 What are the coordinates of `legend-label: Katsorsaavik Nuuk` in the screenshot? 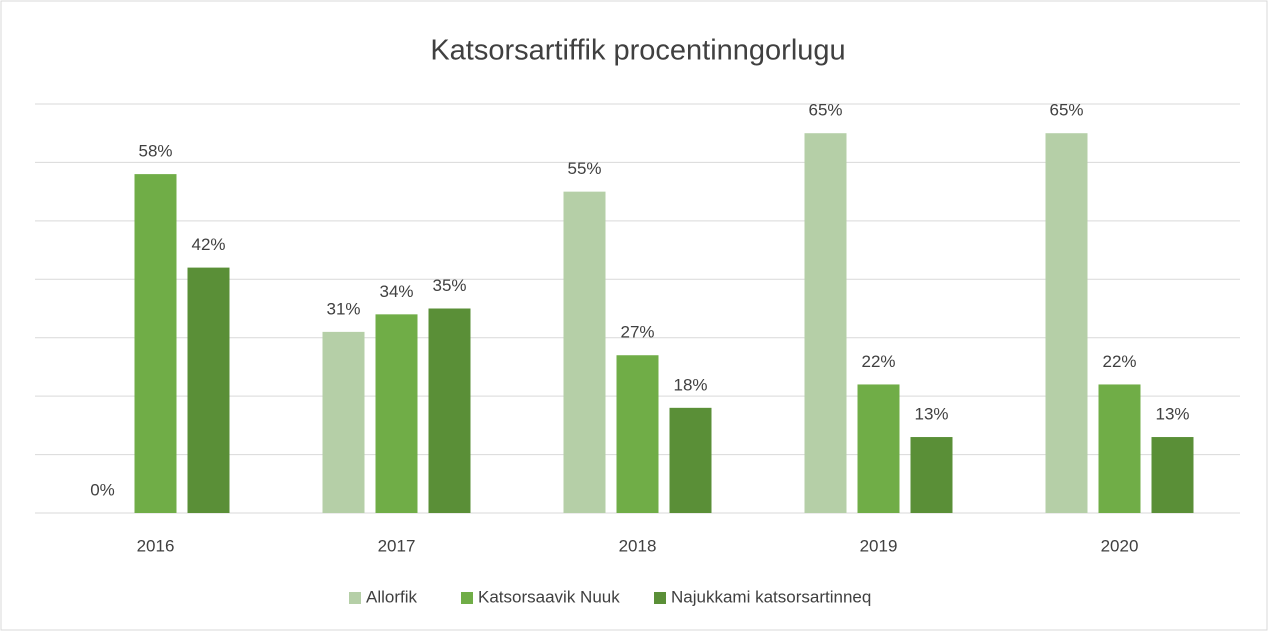 It's located at (549, 596).